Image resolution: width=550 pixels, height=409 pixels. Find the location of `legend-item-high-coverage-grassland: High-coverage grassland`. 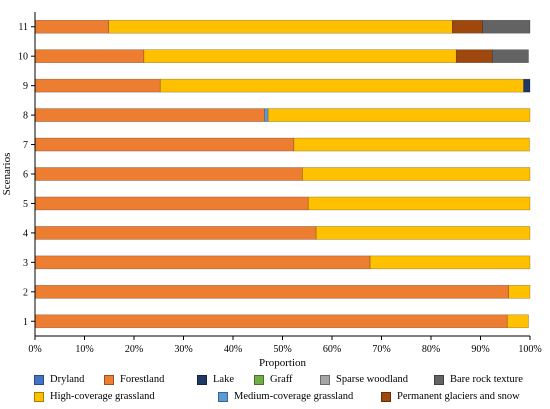

legend-item-high-coverage-grassland: High-coverage grassland is located at coordinates (94, 396).